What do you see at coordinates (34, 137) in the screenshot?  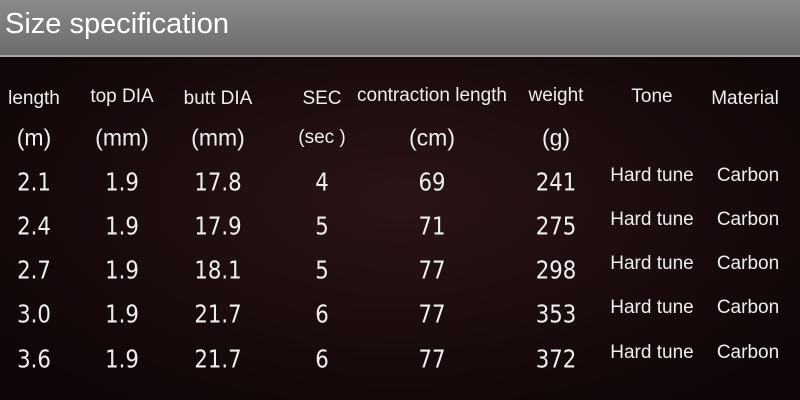 I see `column-unit: (m)` at bounding box center [34, 137].